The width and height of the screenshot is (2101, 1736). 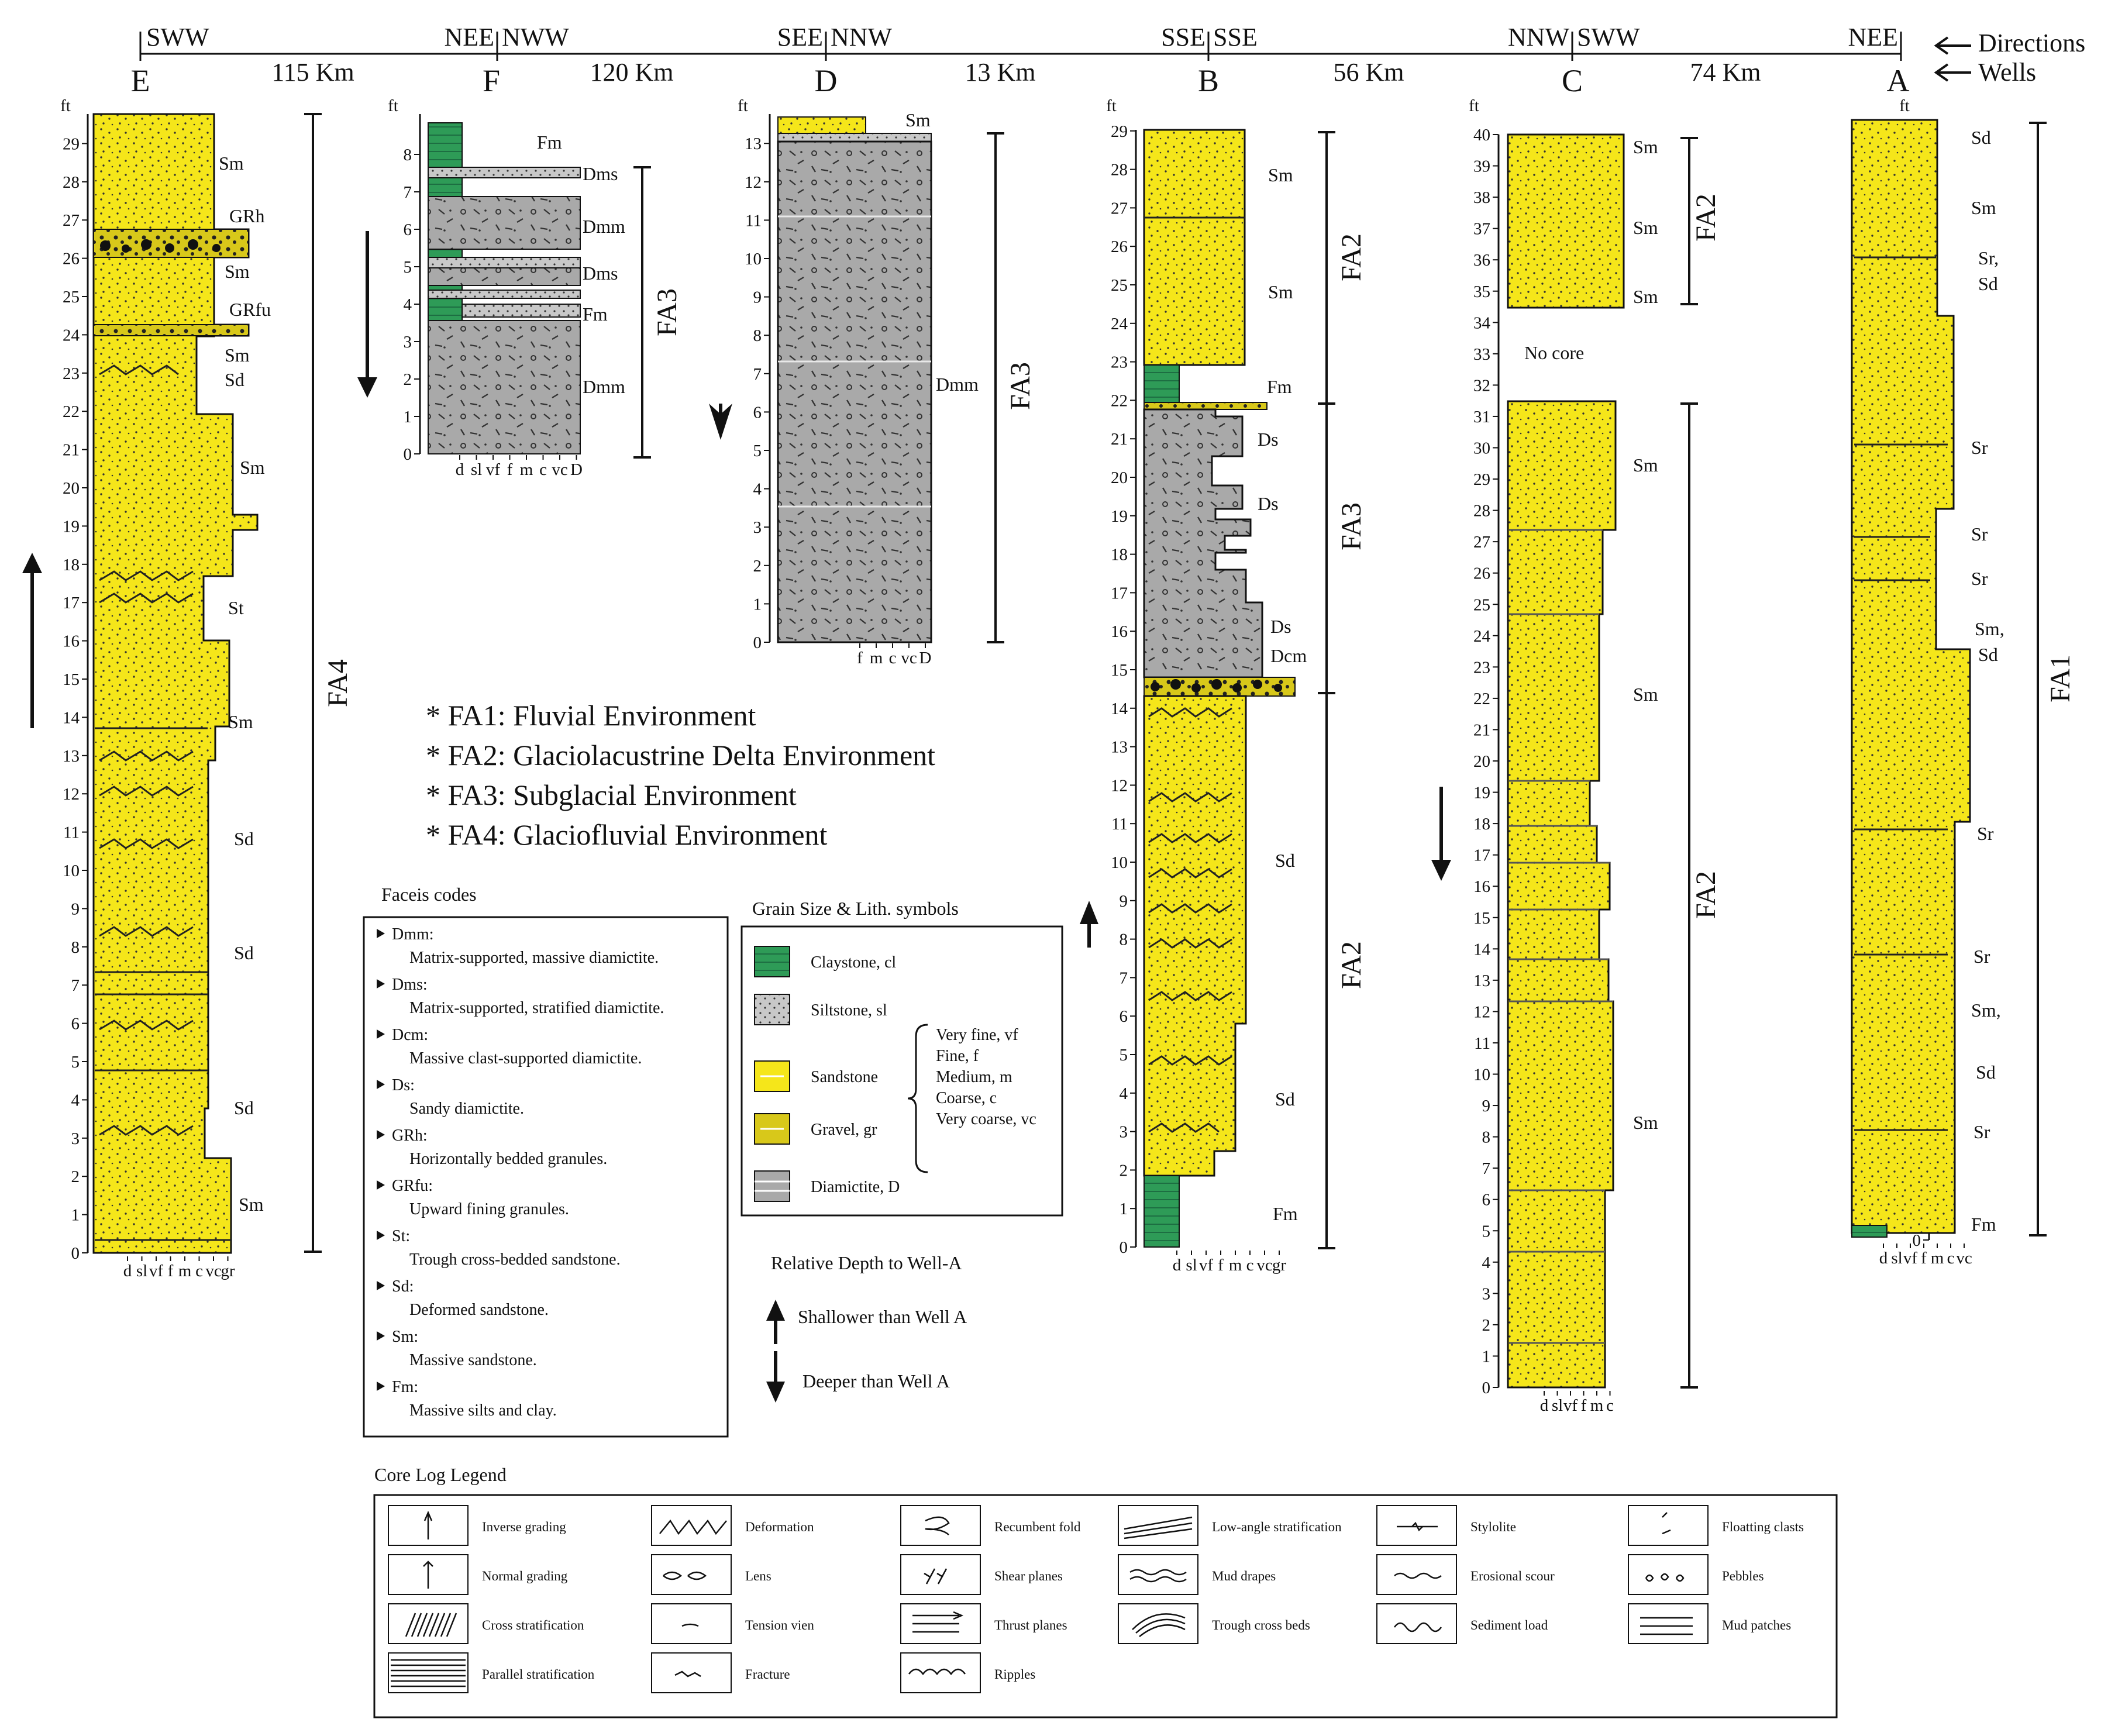 What do you see at coordinates (1513, 1576) in the screenshot?
I see `legend-symbol-label: Erosional scour` at bounding box center [1513, 1576].